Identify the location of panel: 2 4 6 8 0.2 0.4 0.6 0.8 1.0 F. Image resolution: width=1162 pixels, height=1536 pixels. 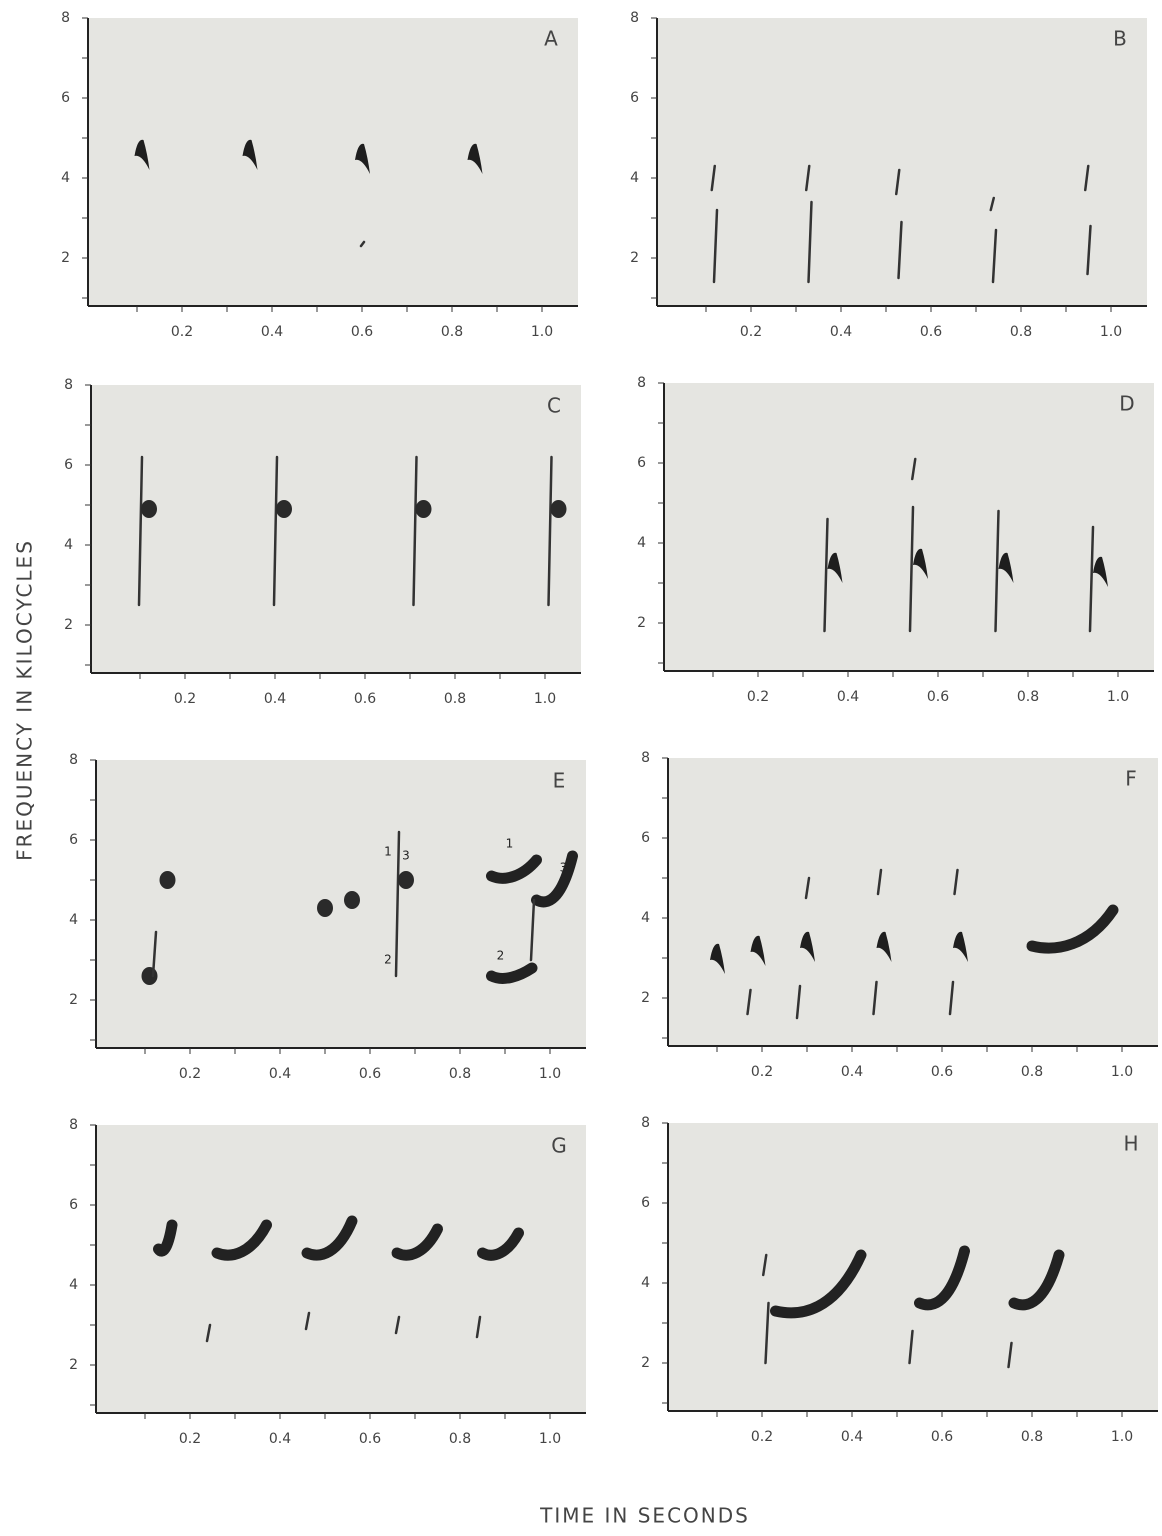
(899, 915).